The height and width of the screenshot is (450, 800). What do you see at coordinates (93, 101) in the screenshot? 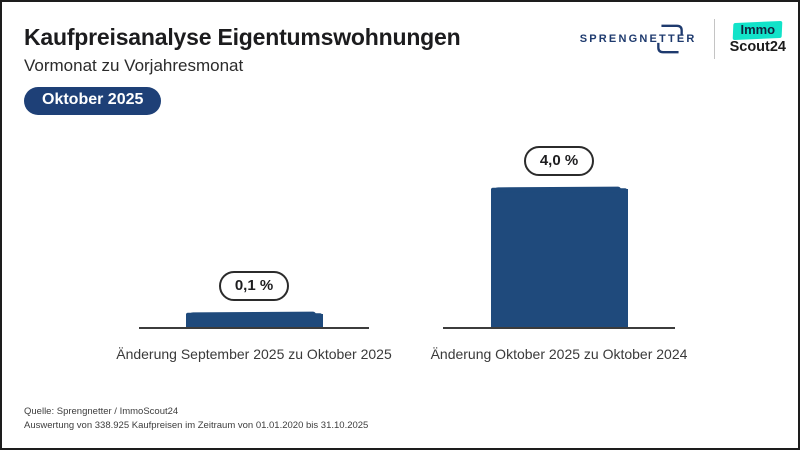
I see `month-badge: Oktober 2025` at bounding box center [93, 101].